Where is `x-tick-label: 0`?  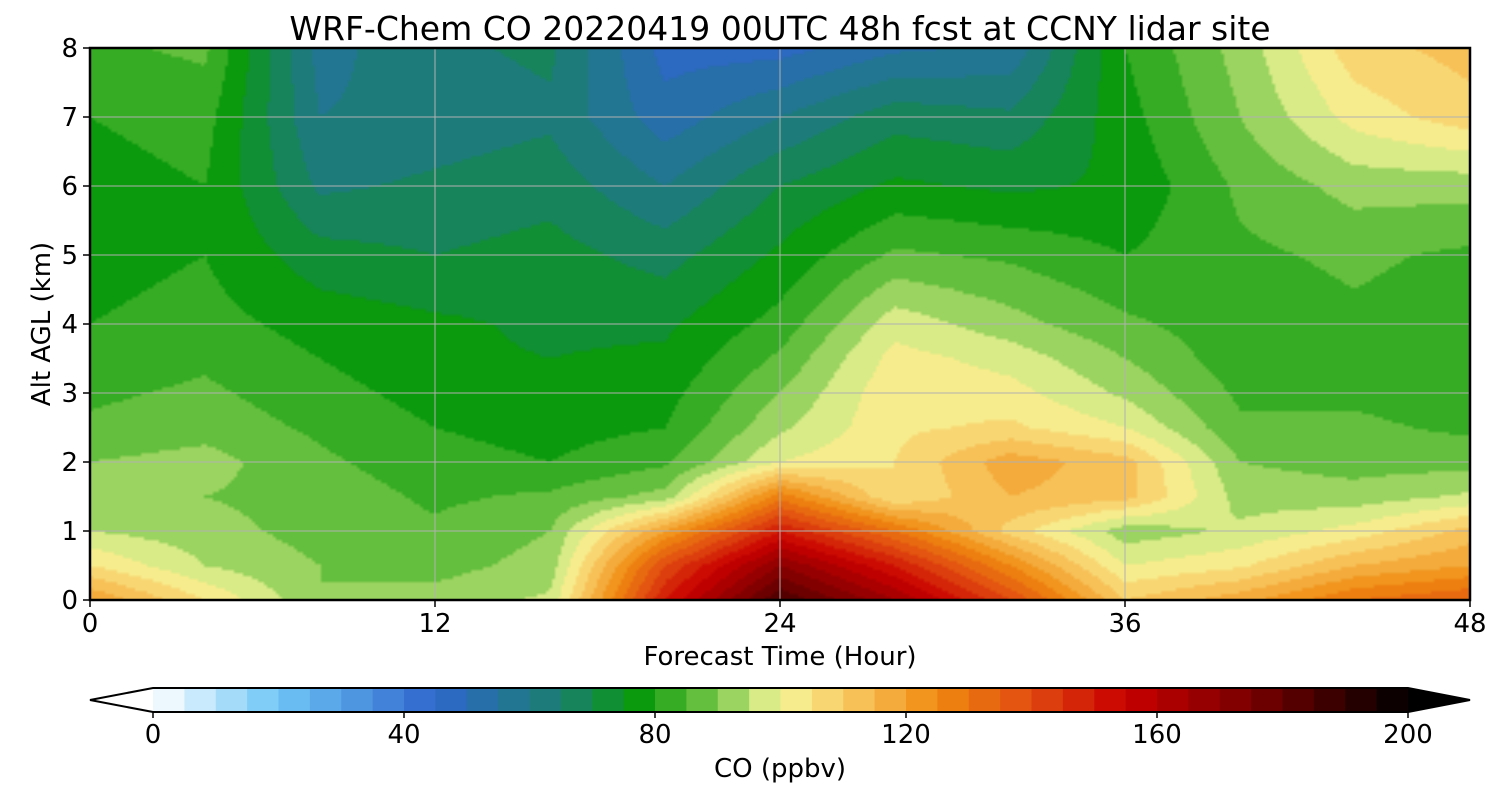
x-tick-label: 0 is located at coordinates (90, 624).